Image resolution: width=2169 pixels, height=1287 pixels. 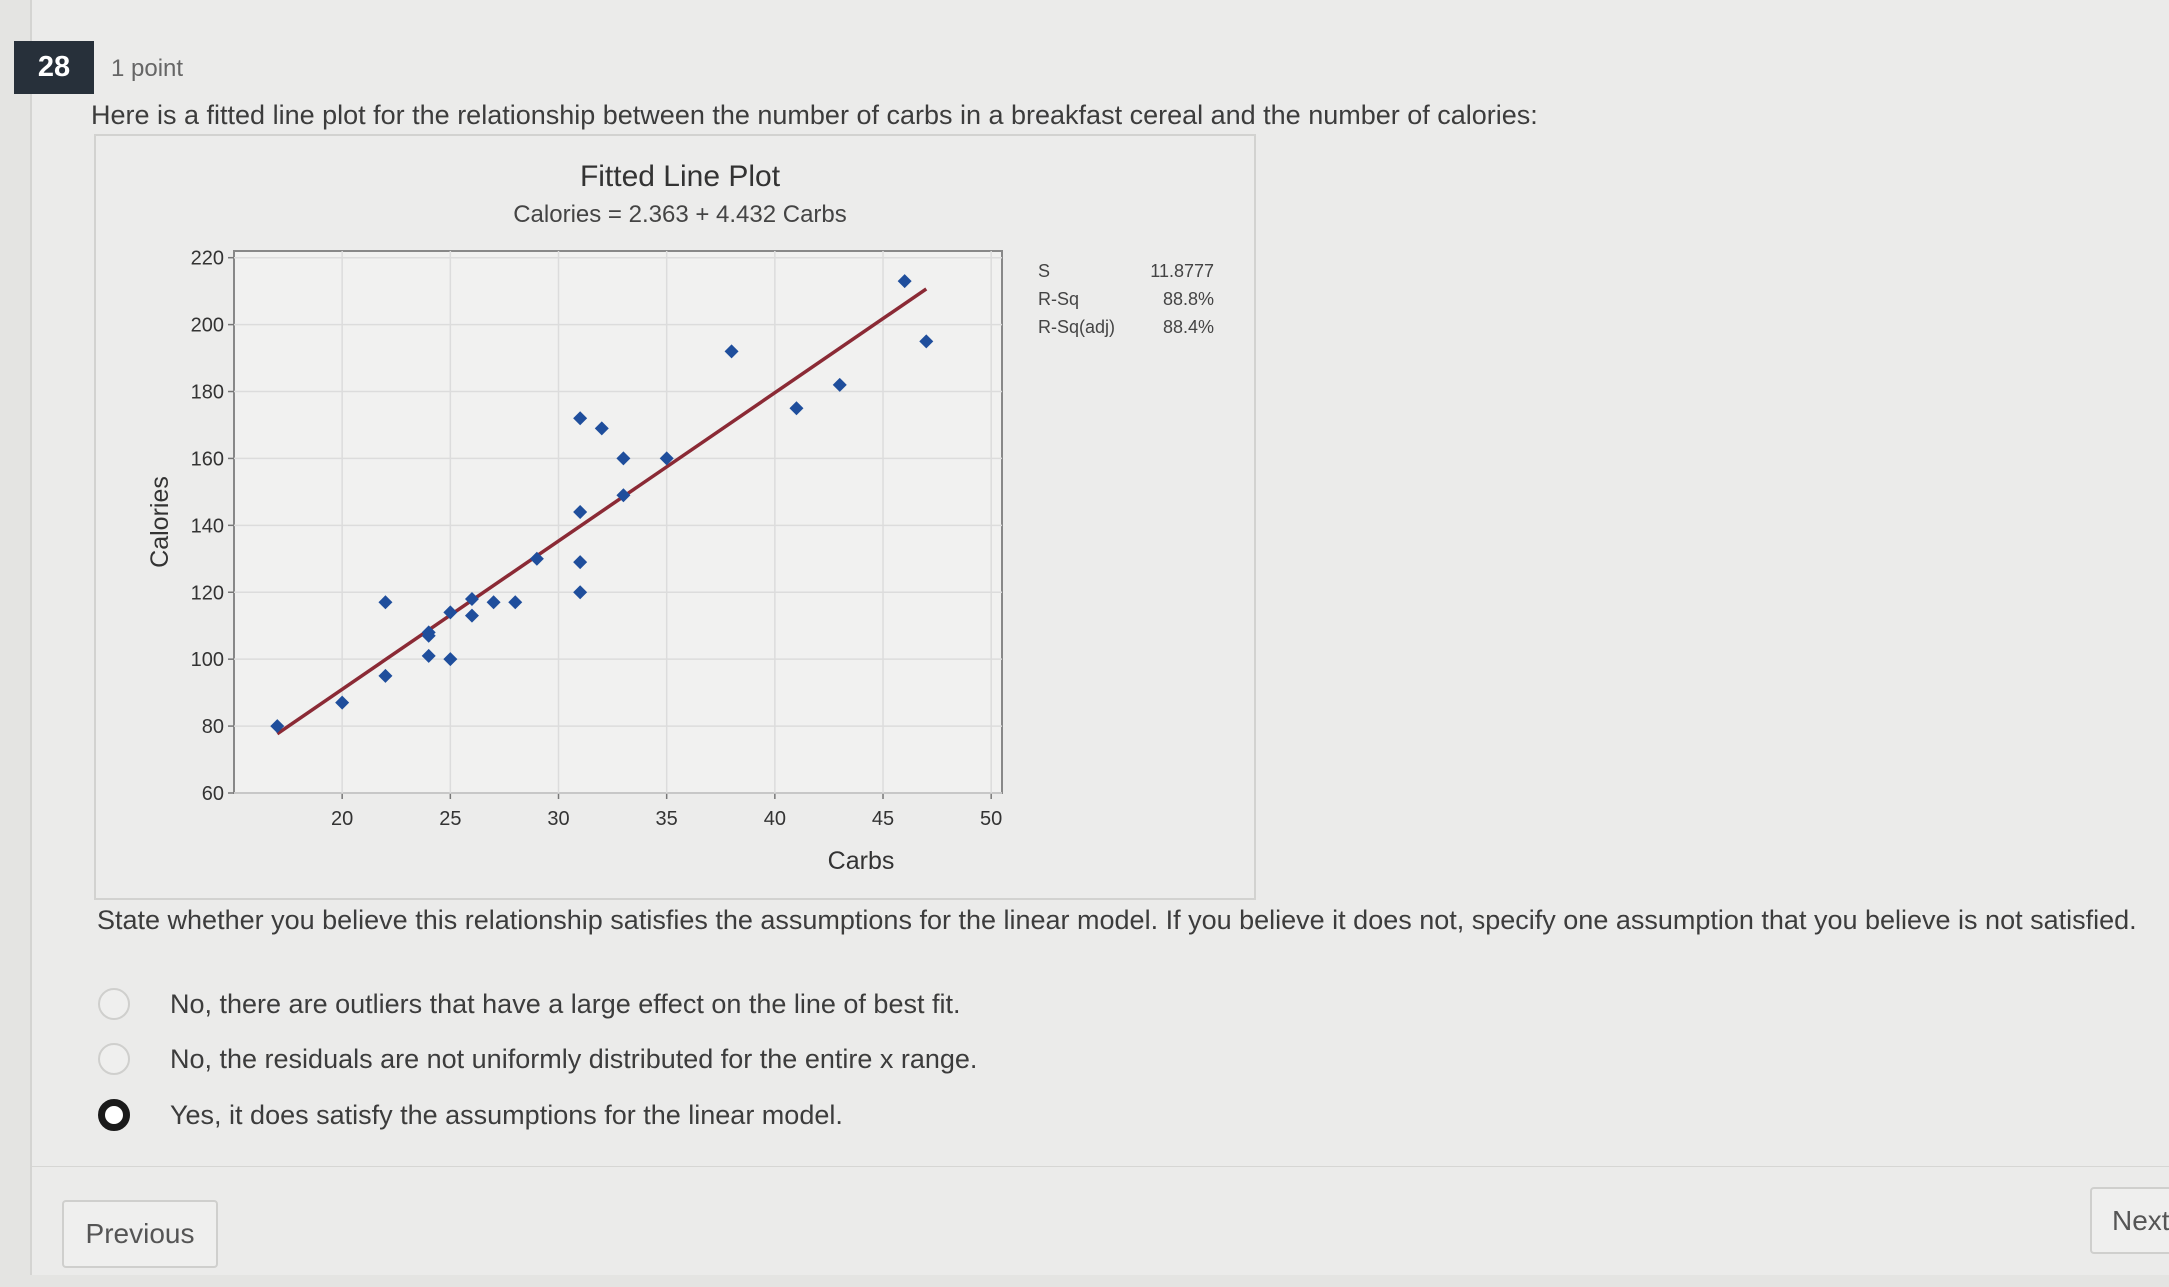 I want to click on divider, so click(x=1100, y=1166).